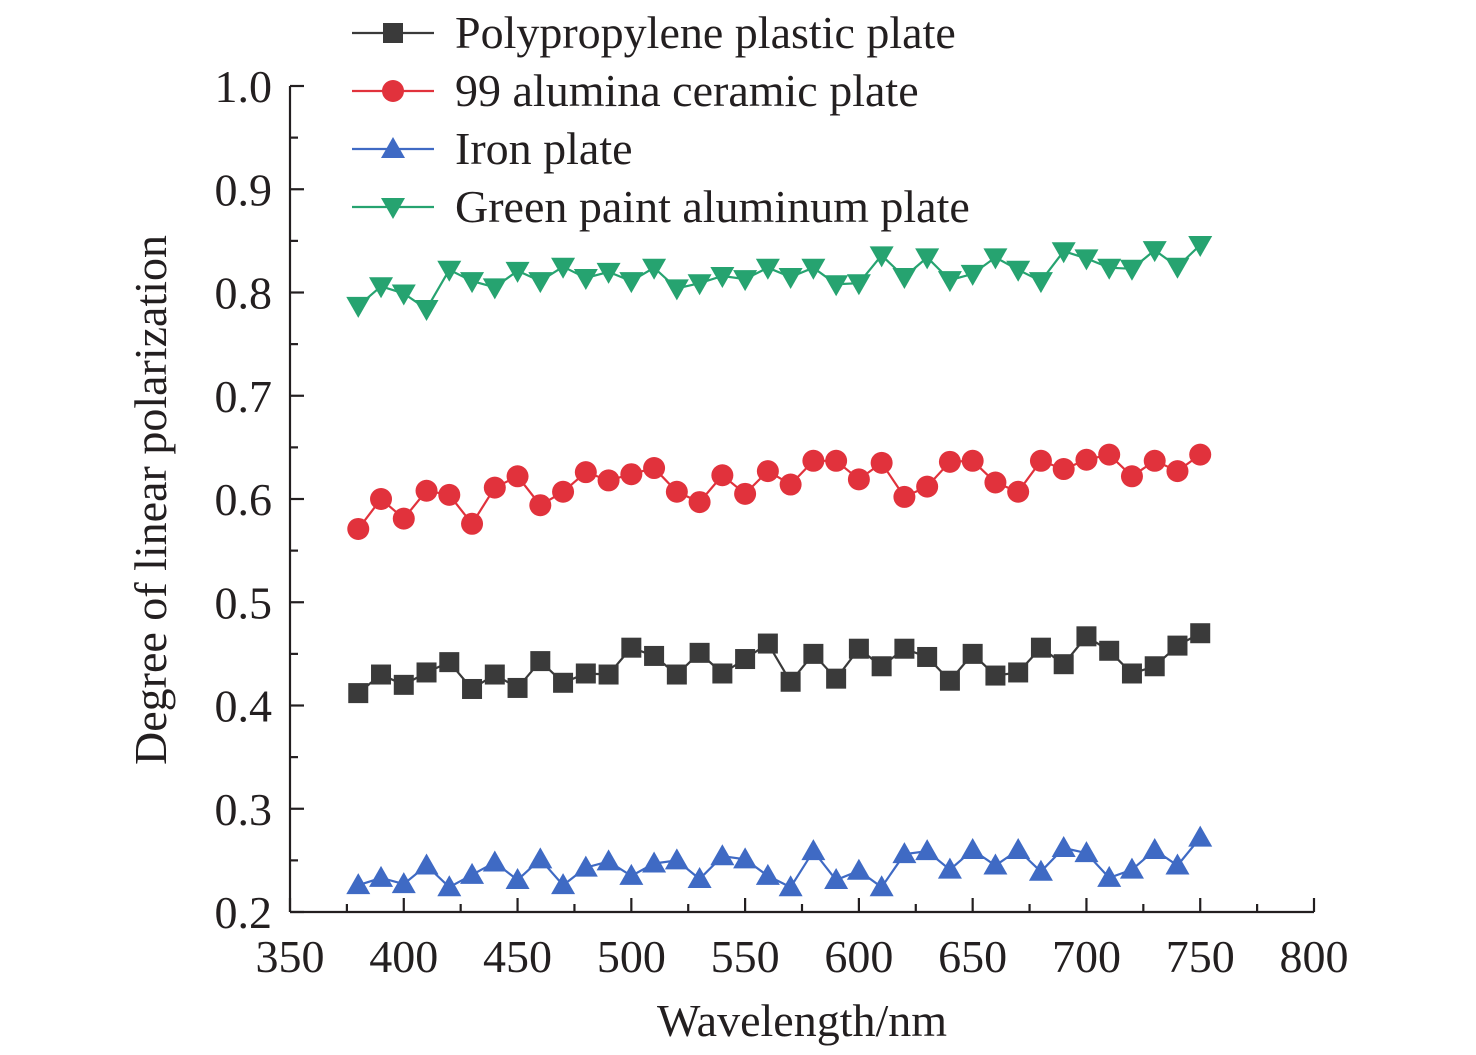 The image size is (1476, 1055). What do you see at coordinates (244, 86) in the screenshot?
I see `y-tick-label: 1.0` at bounding box center [244, 86].